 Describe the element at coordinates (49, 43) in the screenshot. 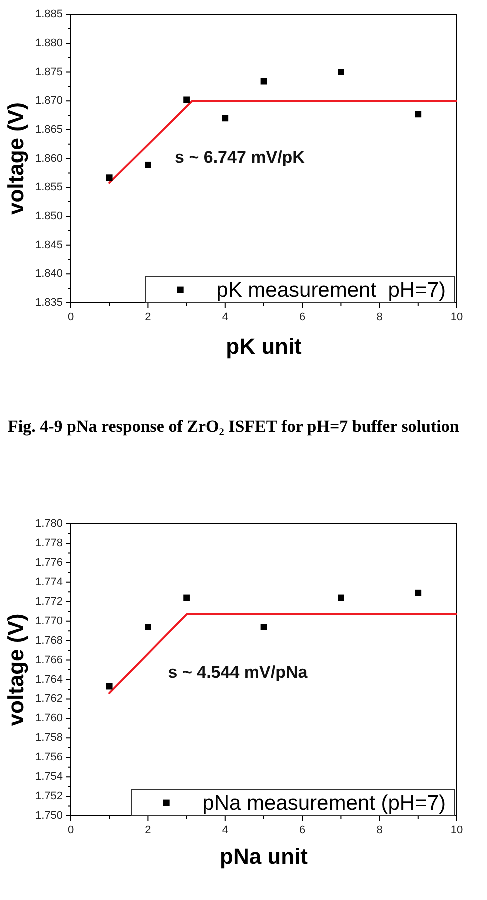

I see `y-tick-label: 1.880` at that location.